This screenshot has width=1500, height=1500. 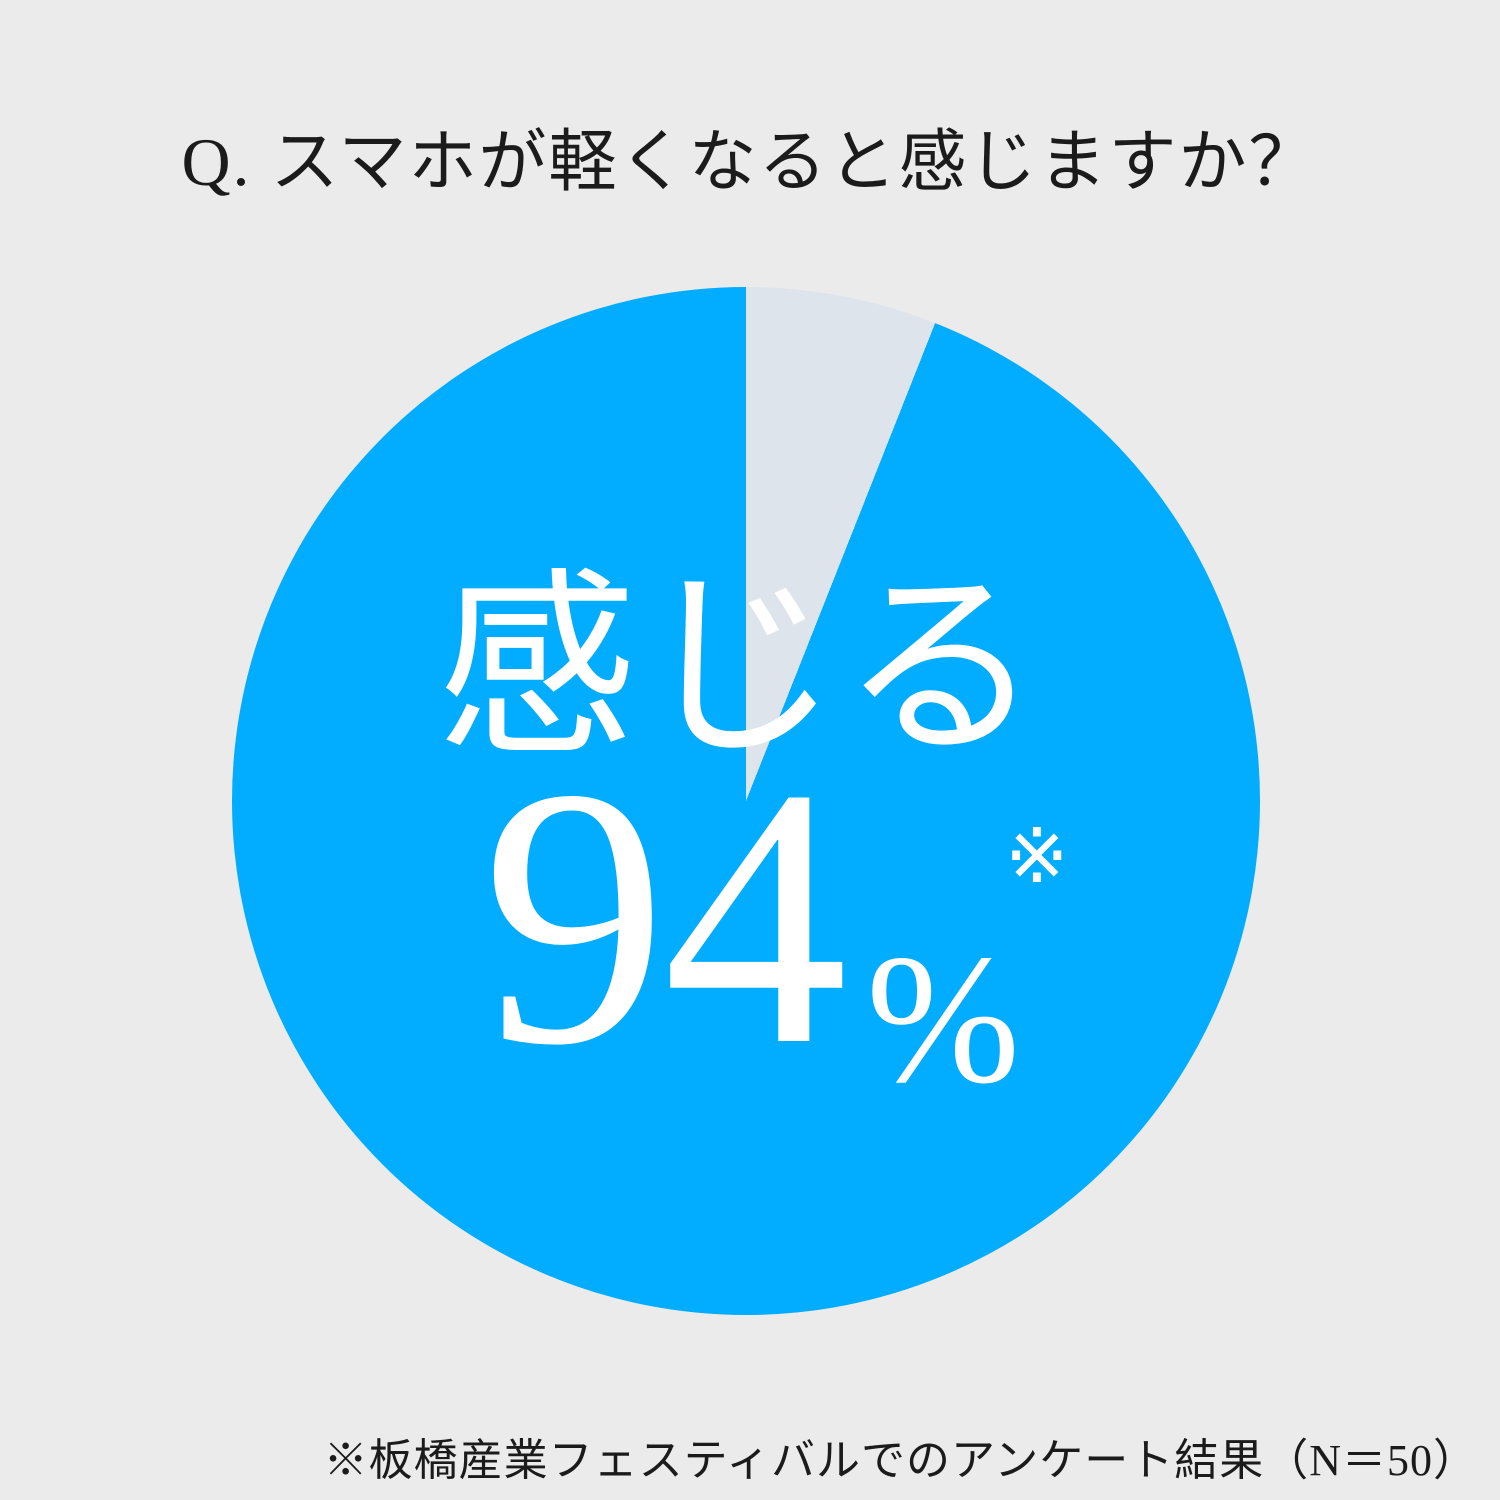 What do you see at coordinates (665, 917) in the screenshot?
I see `pie-value-number: 94` at bounding box center [665, 917].